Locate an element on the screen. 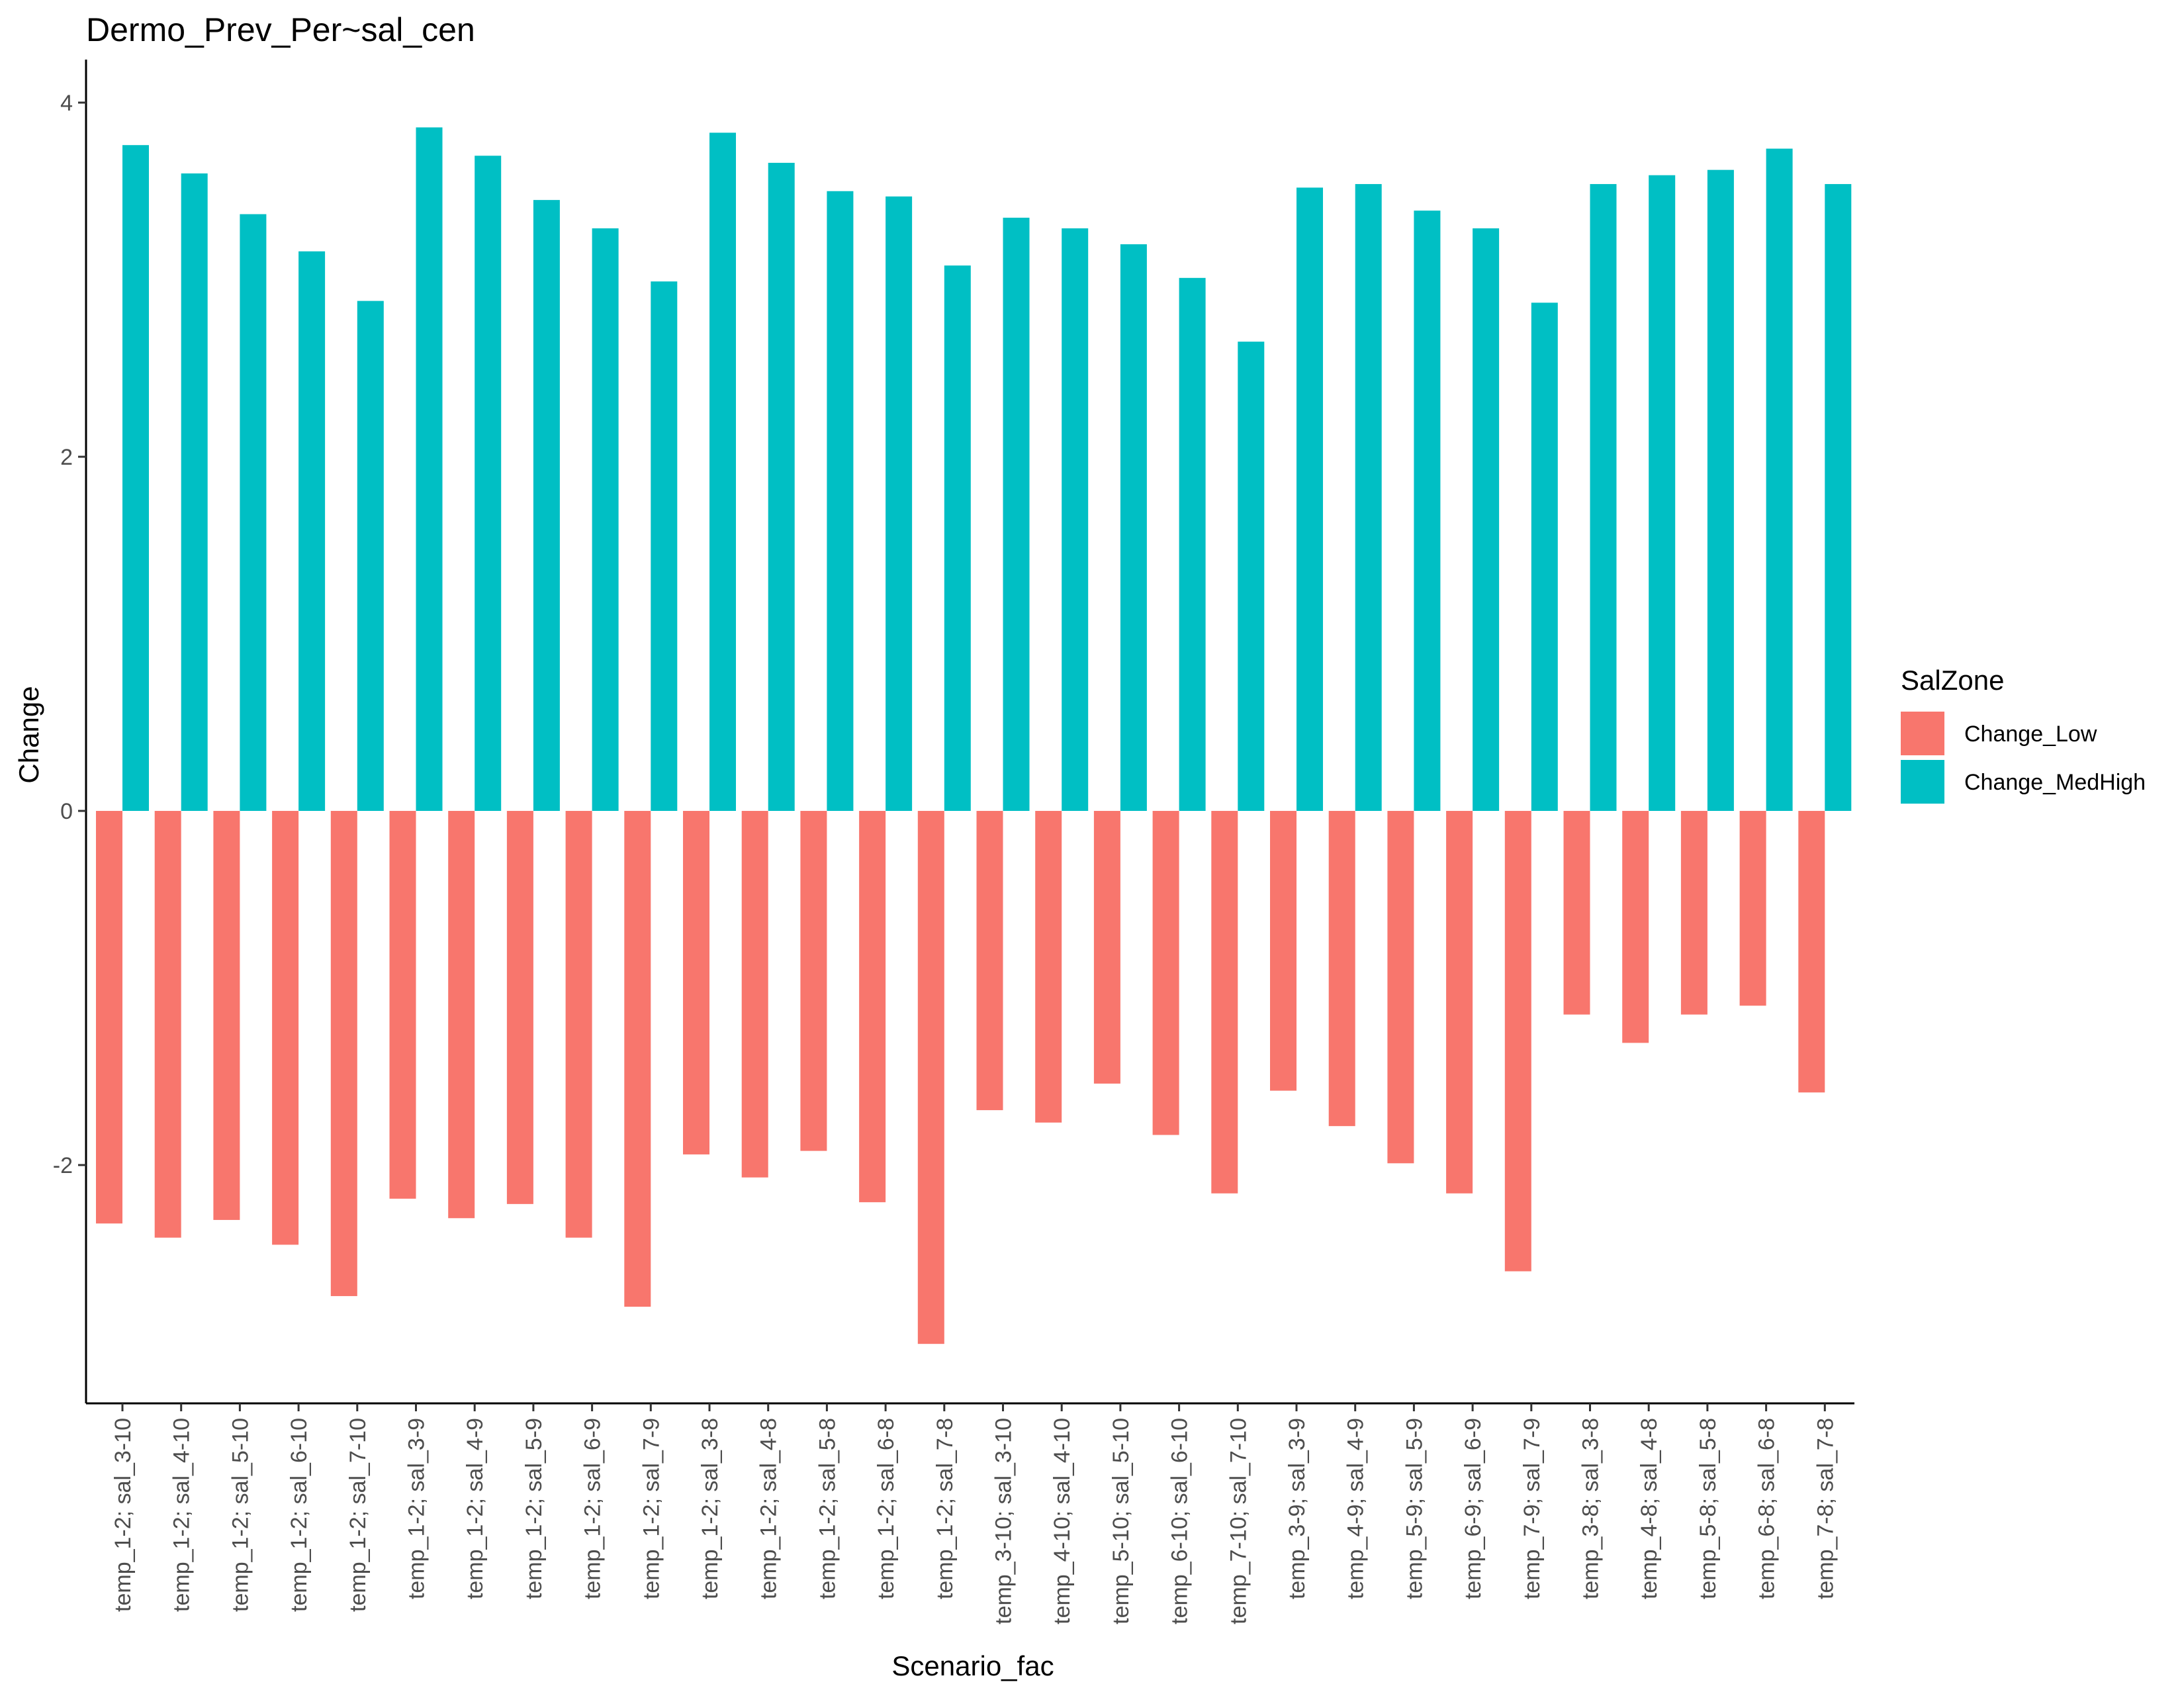  x-tick-label: temp_7-8; sal_7-8 is located at coordinates (1826, 1508).